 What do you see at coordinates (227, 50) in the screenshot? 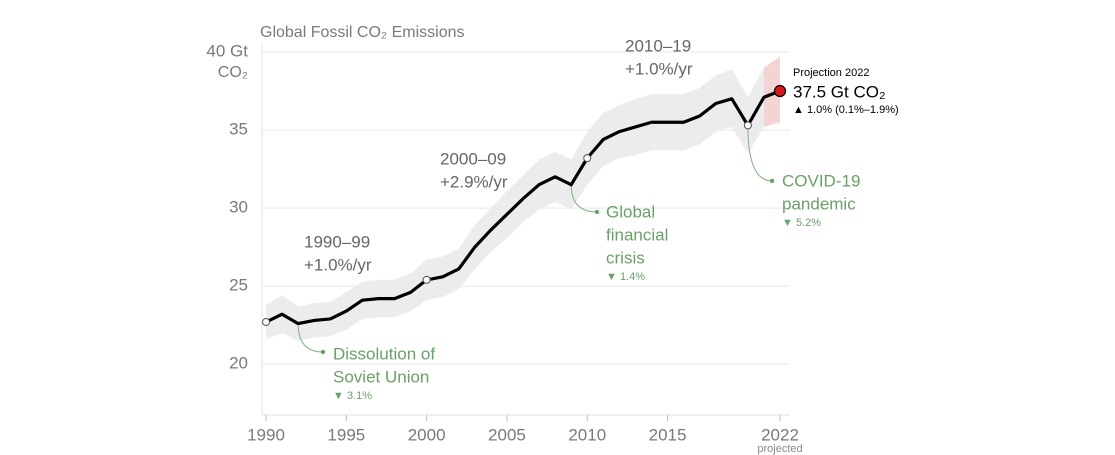
I see `y-tick-label: 40 Gt` at bounding box center [227, 50].